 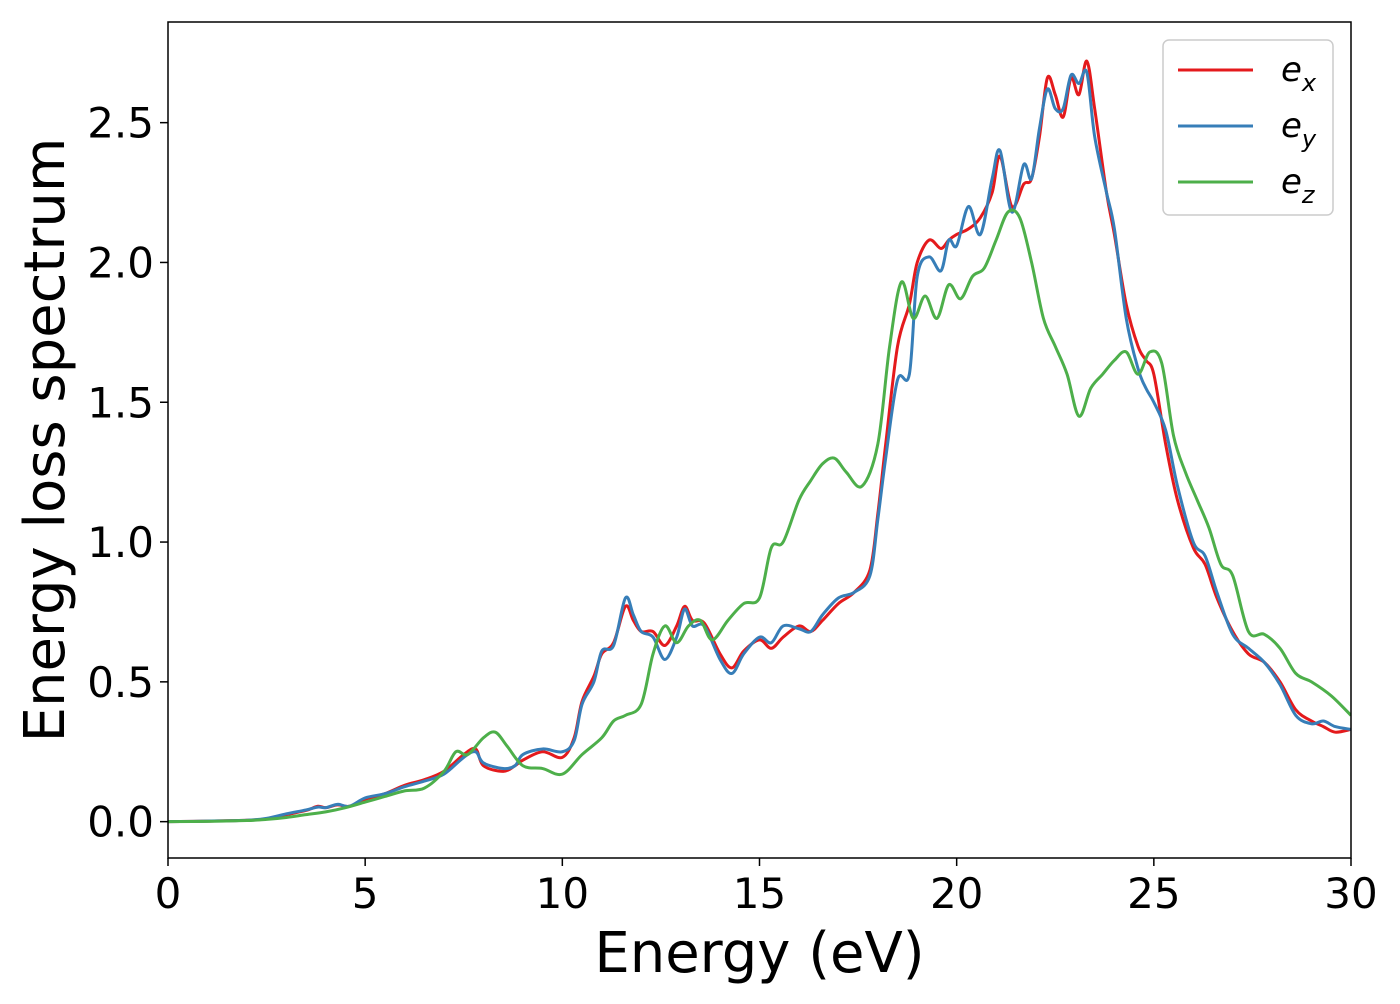 I want to click on legend-label-subscript: x, so click(x=1309, y=83).